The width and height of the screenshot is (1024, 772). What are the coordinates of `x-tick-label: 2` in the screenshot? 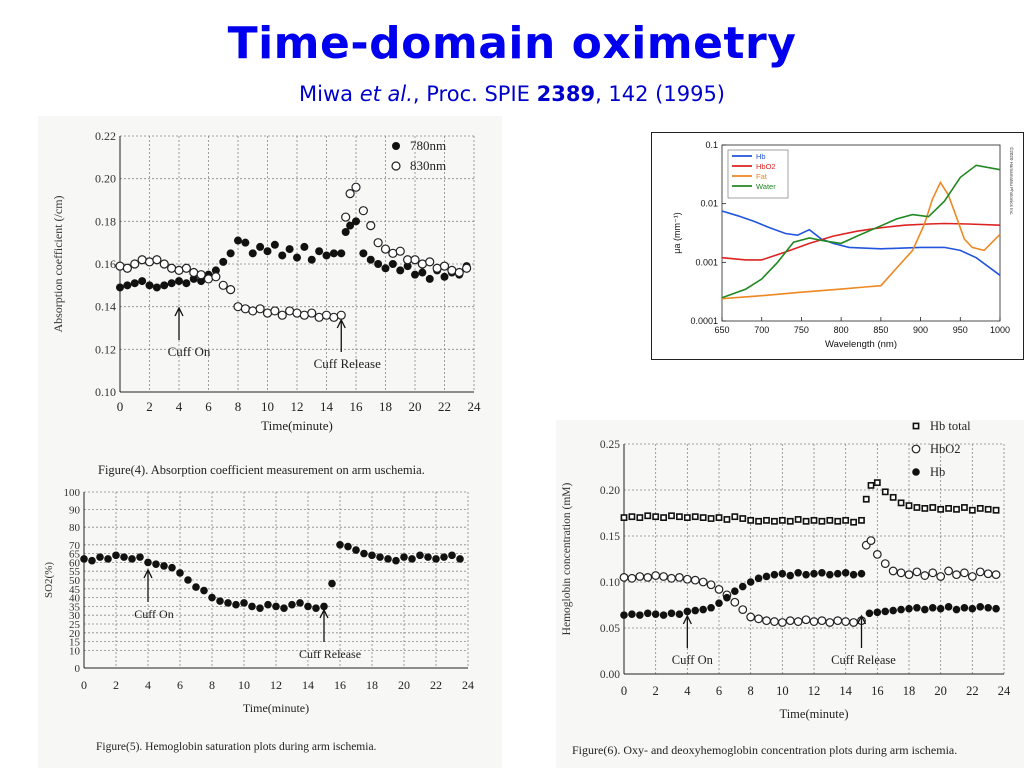 It's located at (656, 691).